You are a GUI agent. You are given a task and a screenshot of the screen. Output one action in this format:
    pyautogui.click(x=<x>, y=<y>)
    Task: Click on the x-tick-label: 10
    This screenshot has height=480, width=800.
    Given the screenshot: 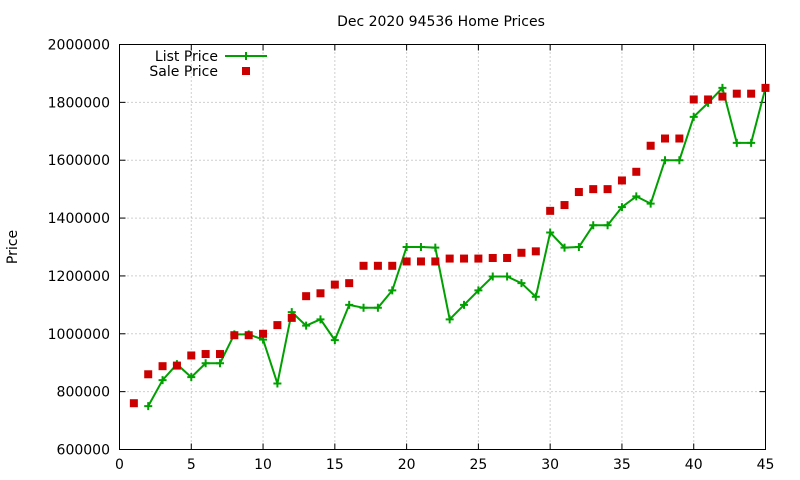 What is the action you would take?
    pyautogui.click(x=263, y=465)
    